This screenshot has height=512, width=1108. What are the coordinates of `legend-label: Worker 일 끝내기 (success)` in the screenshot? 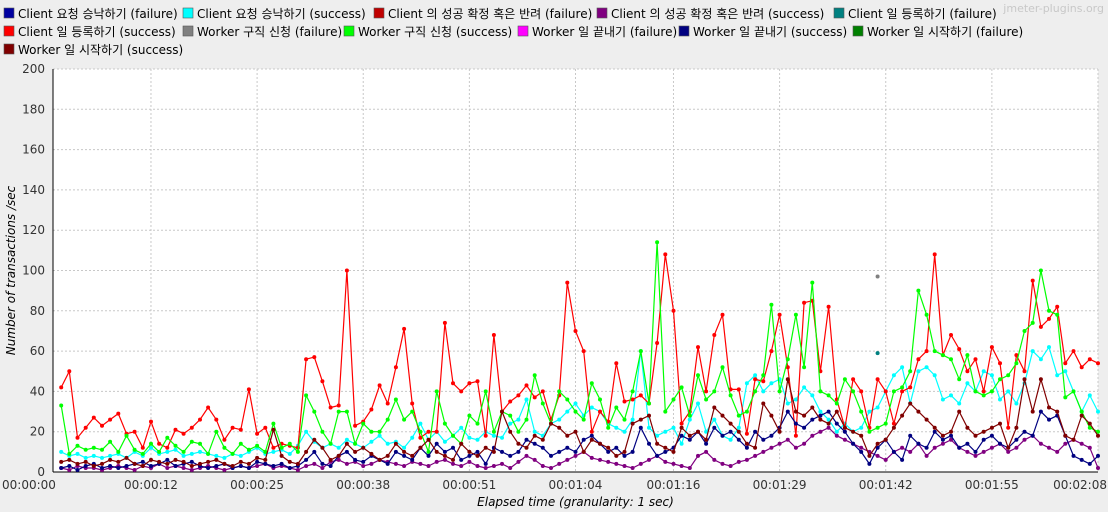 It's located at (770, 32).